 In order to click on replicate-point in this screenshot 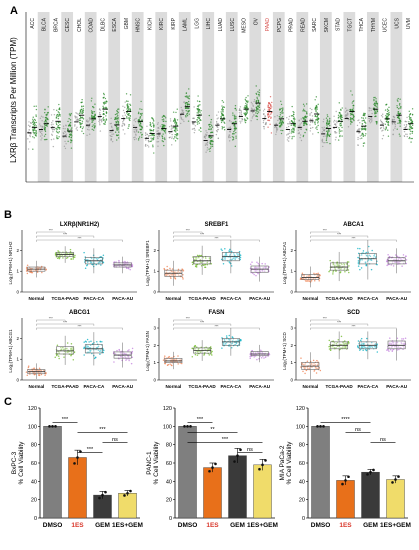, I will do `click(392, 482)`.